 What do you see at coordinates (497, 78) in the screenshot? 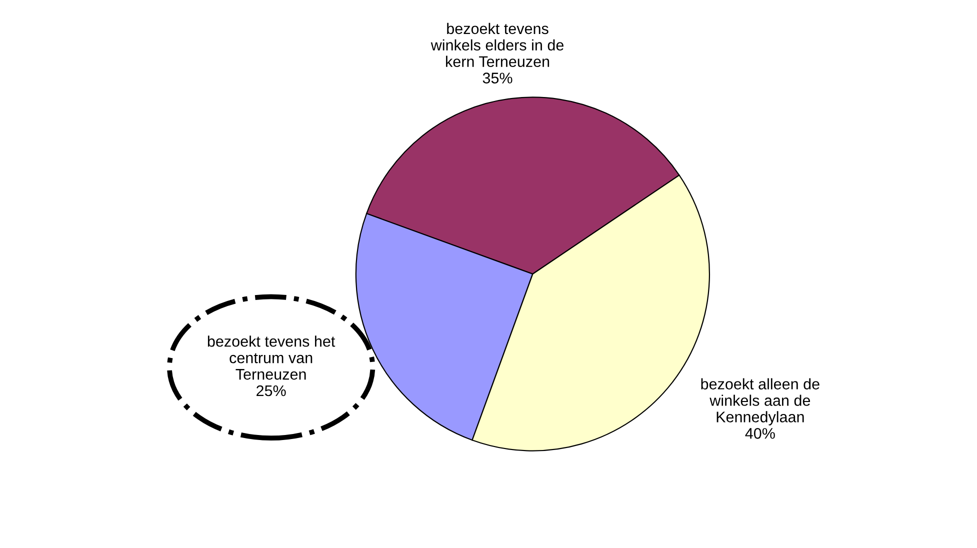
I see `data-label: 35%` at bounding box center [497, 78].